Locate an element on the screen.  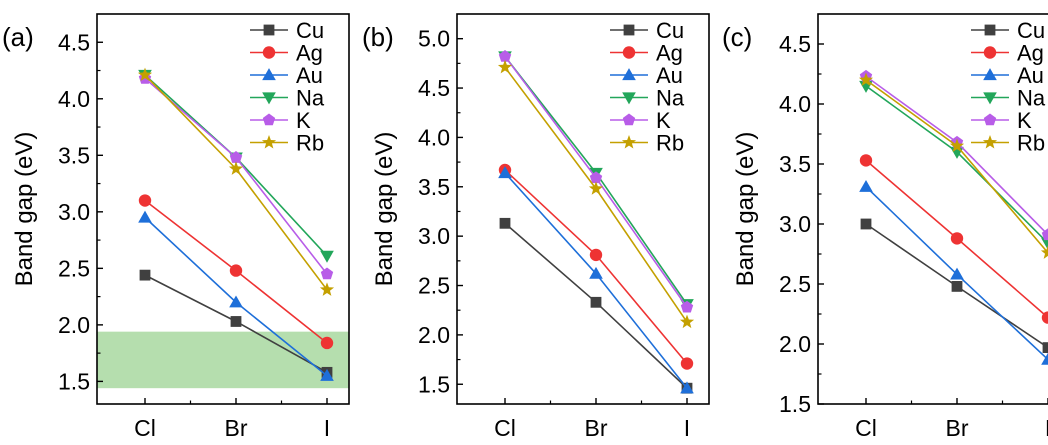
point-ag-br is located at coordinates (596, 255).